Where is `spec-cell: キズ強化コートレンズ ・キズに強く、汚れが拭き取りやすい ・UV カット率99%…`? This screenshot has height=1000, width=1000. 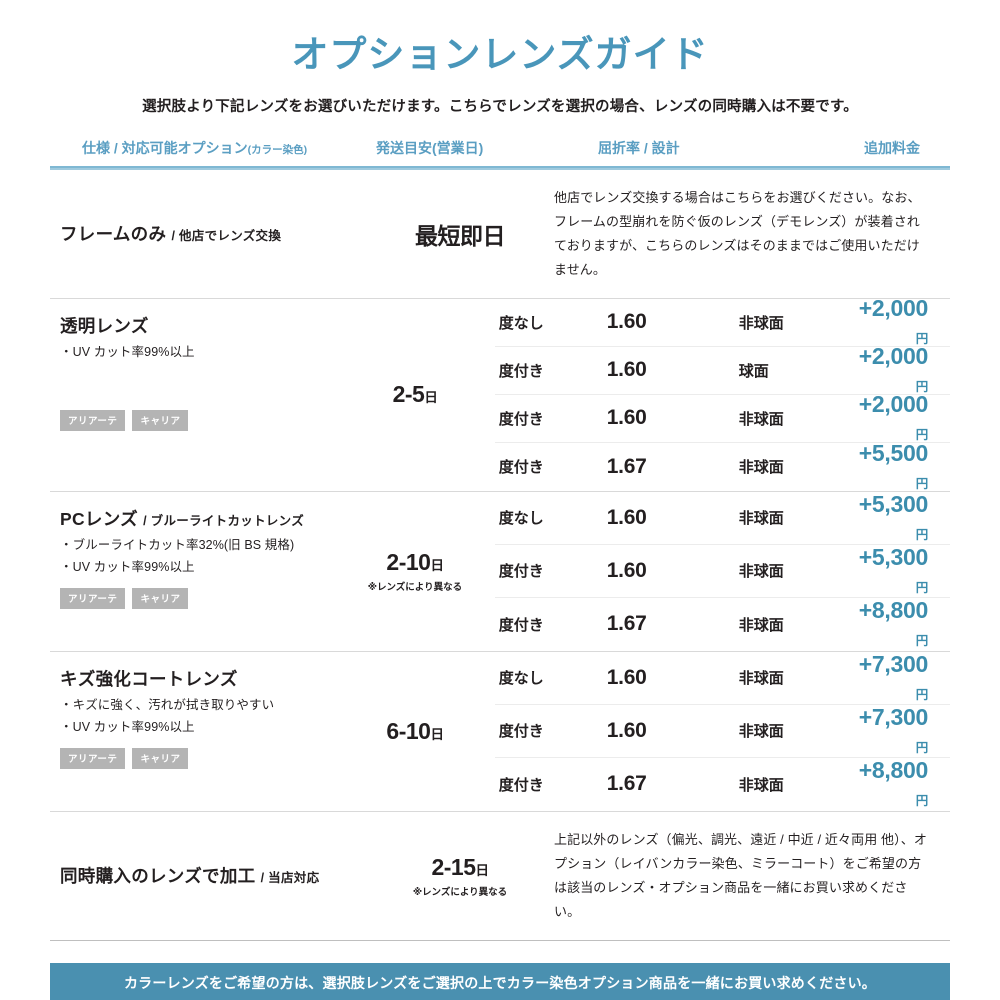 spec-cell: キズ強化コートレンズ ・キズに強く、汚れが拭き取りやすい ・UV カット率99%… is located at coordinates (192, 731).